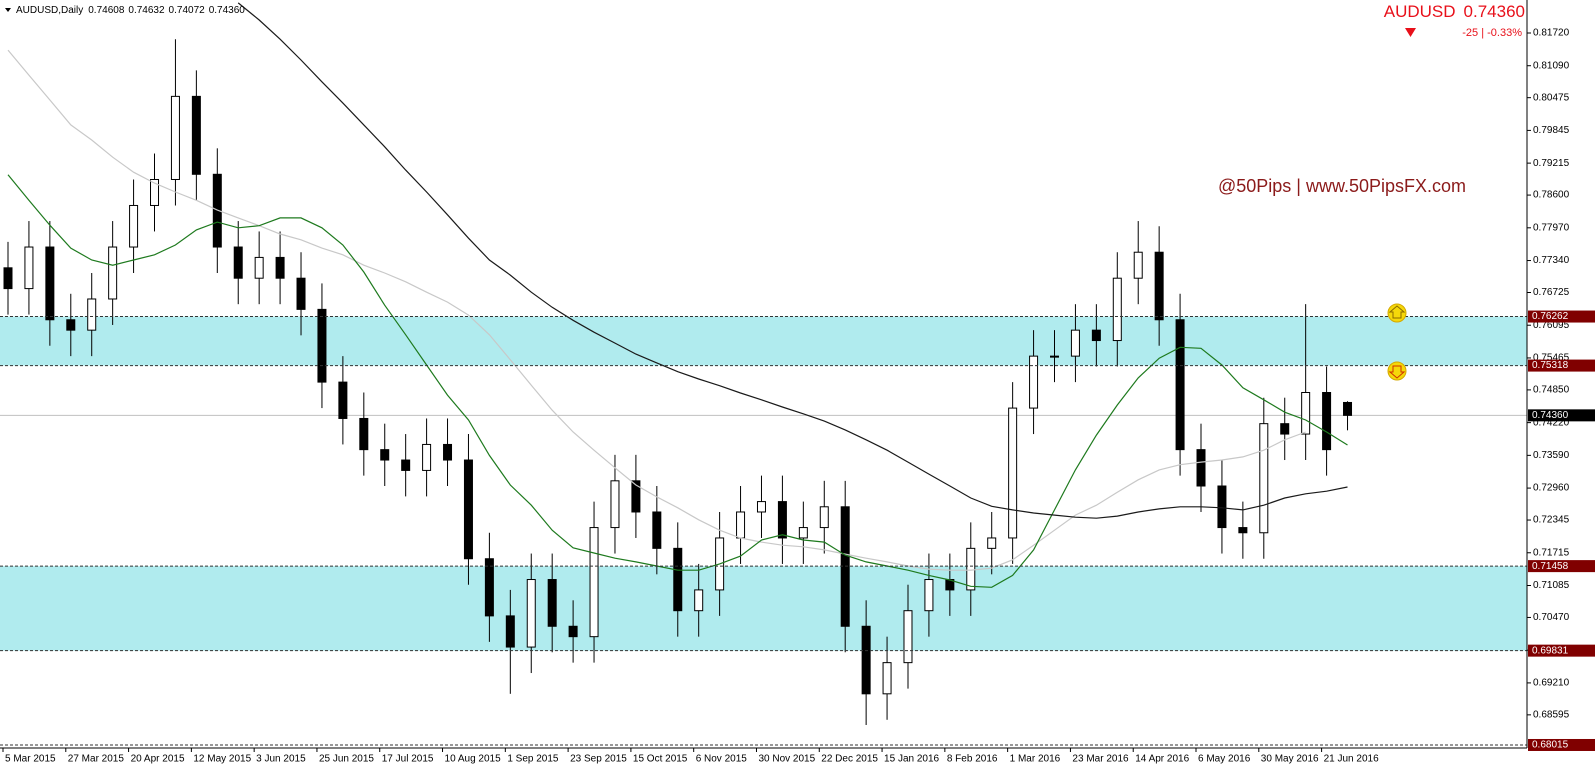  I want to click on y-tick-label: 0.76095, so click(1551, 325).